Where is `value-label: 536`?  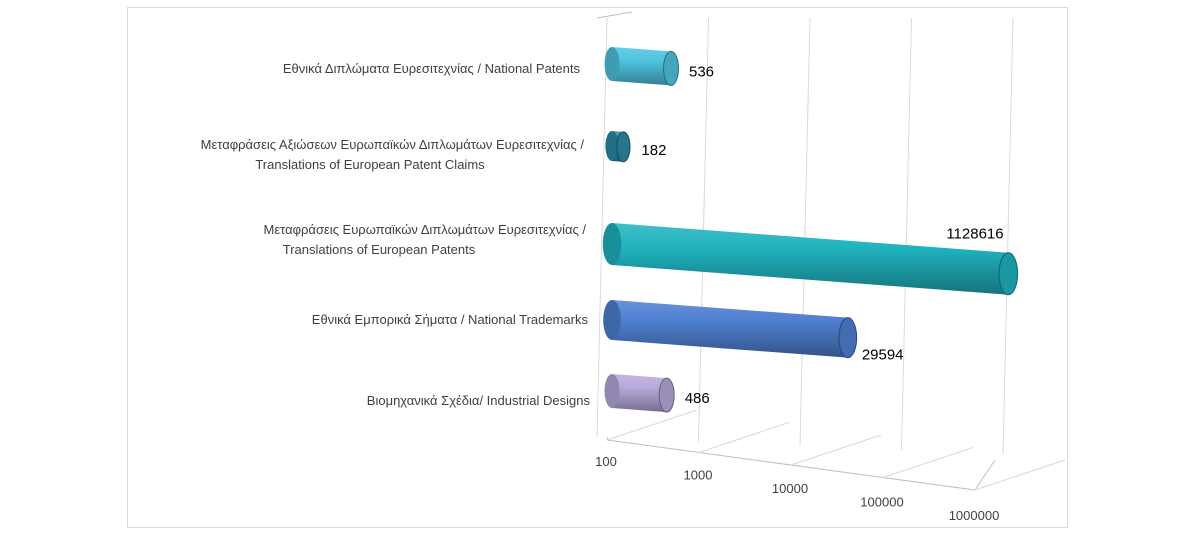
value-label: 536 is located at coordinates (701, 71).